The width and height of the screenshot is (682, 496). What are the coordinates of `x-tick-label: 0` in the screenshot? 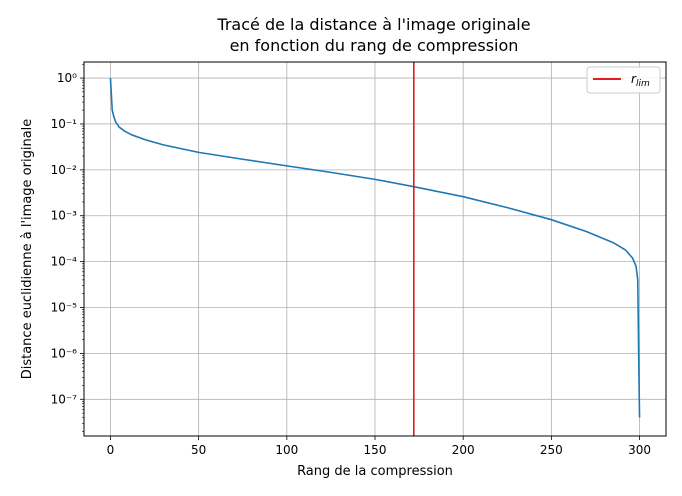 It's located at (111, 450).